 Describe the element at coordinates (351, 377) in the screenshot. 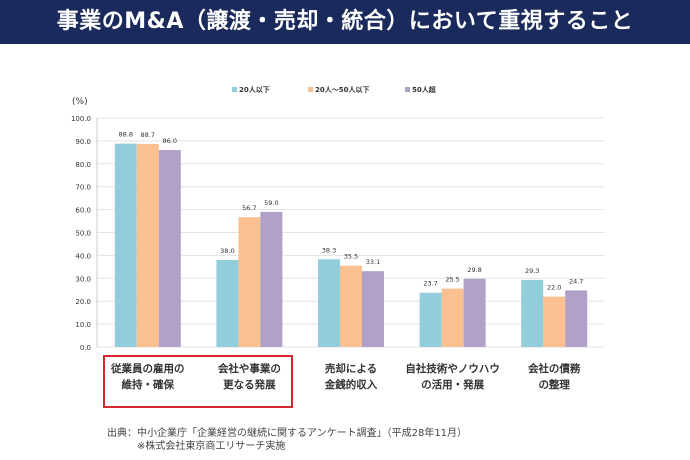

I see `category-label: 売却による金銭的収入` at that location.